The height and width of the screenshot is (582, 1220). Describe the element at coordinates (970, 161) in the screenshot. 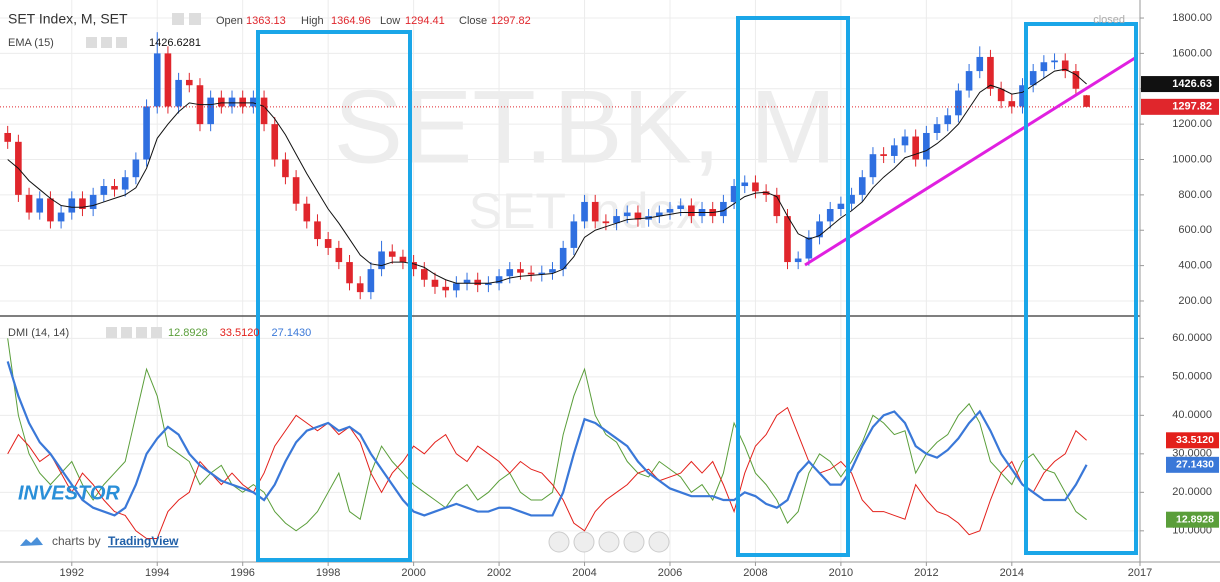

I see `trend-line` at that location.